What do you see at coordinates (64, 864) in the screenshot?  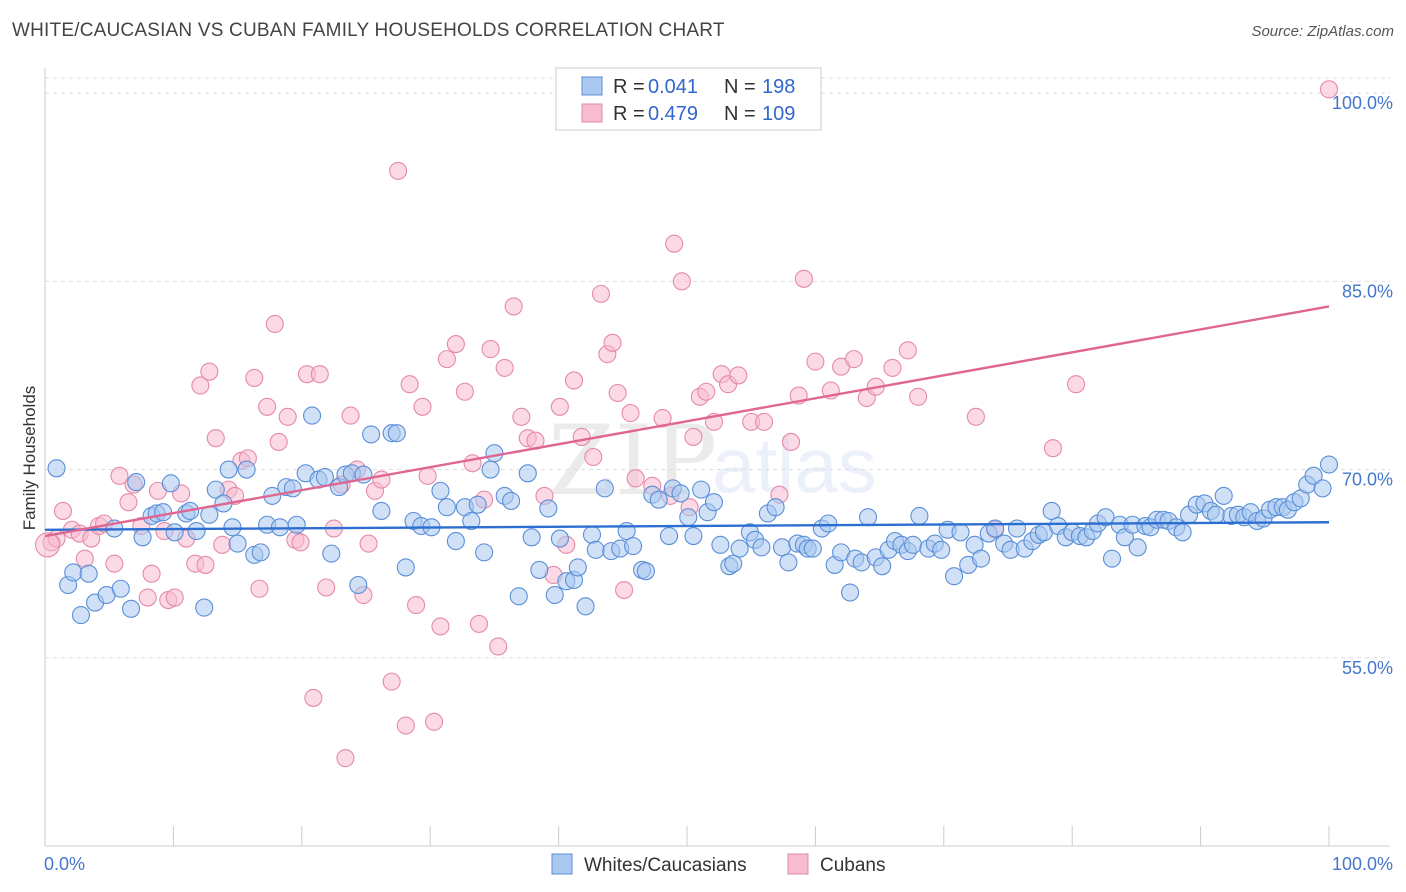 I see `x-tick-label-min: 0.0%` at bounding box center [64, 864].